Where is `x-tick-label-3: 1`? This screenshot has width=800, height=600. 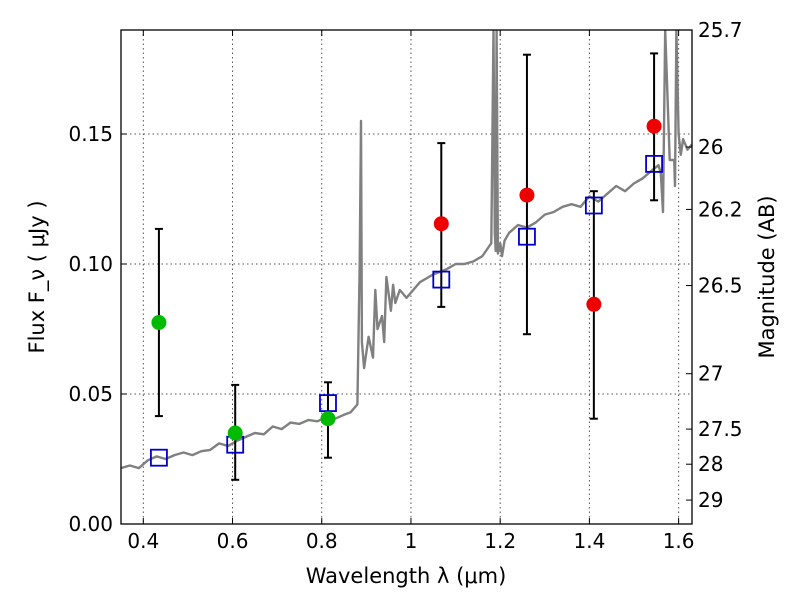
x-tick-label-3: 1 is located at coordinates (411, 541).